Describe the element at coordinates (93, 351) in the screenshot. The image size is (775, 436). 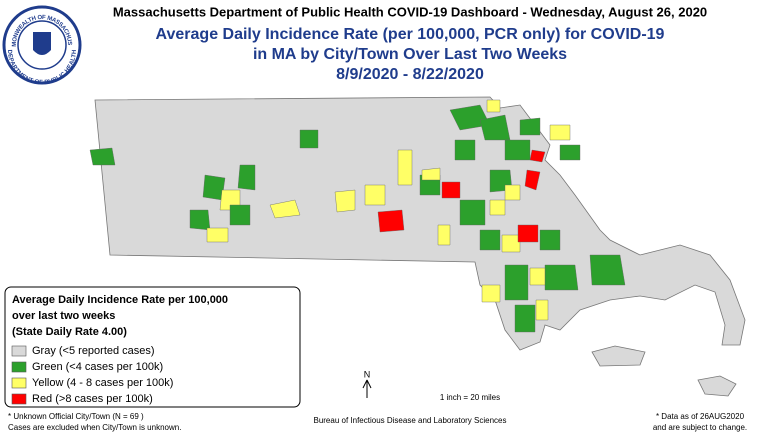
I see `legend-label: Gray (<5 reported cases)` at that location.